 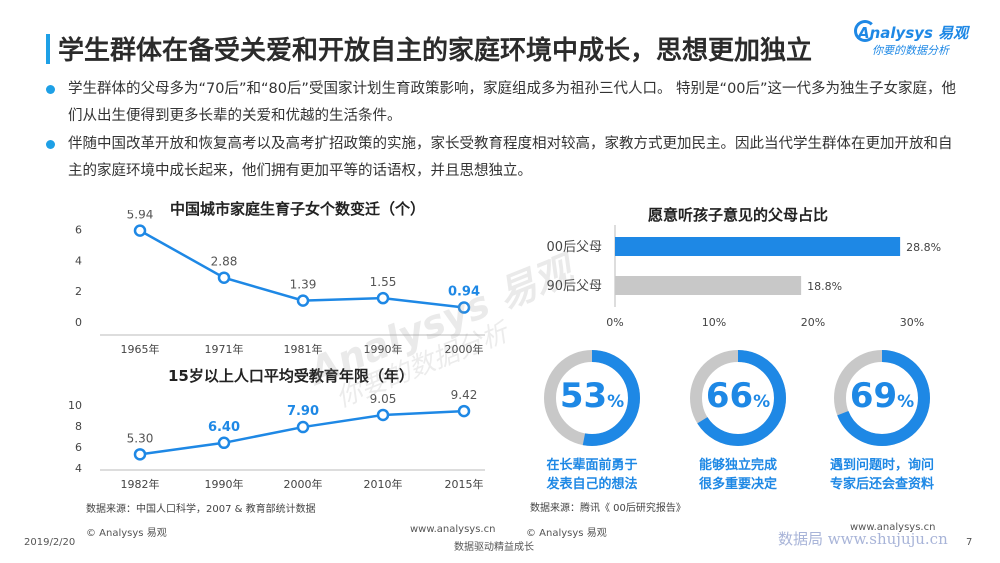 What do you see at coordinates (592, 465) in the screenshot?
I see `donut-caption-line: 在长辈面前勇于` at bounding box center [592, 465].